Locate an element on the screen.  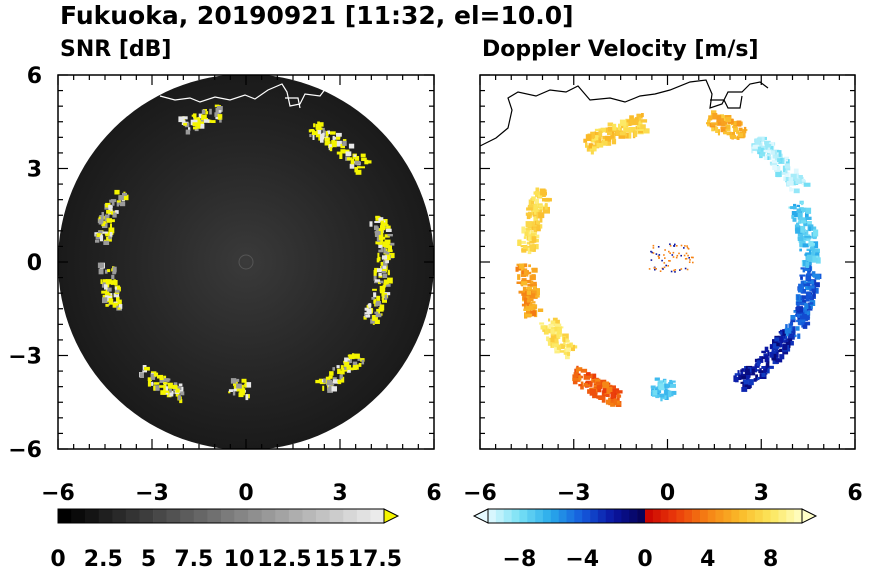
snr-colorbar: 0 2.5 5 7.5 10 12.5 15 17.5 is located at coordinates (226, 539).